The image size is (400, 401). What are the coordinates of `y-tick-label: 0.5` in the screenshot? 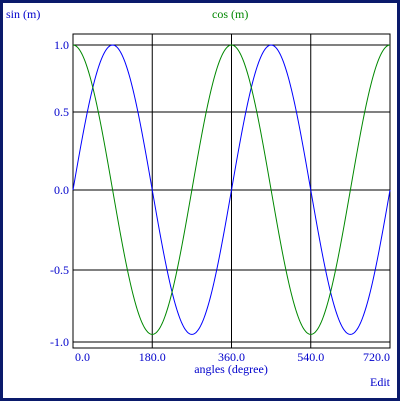 It's located at (61, 112).